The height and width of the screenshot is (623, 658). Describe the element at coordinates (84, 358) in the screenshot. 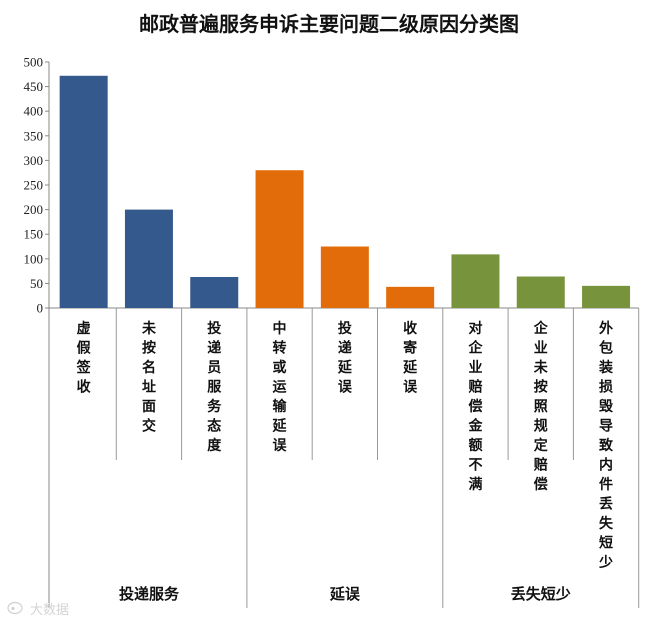

I see `category-label: 虚假签收` at that location.